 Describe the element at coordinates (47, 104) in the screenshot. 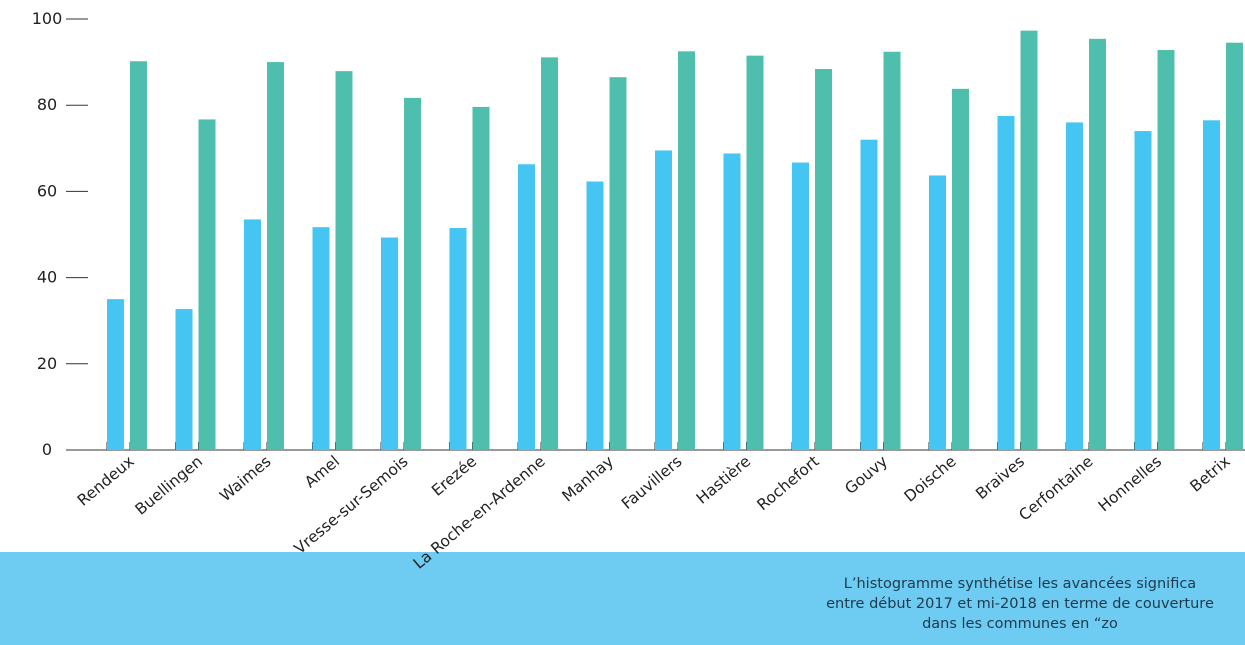

I see `y-tick-label: 80` at that location.